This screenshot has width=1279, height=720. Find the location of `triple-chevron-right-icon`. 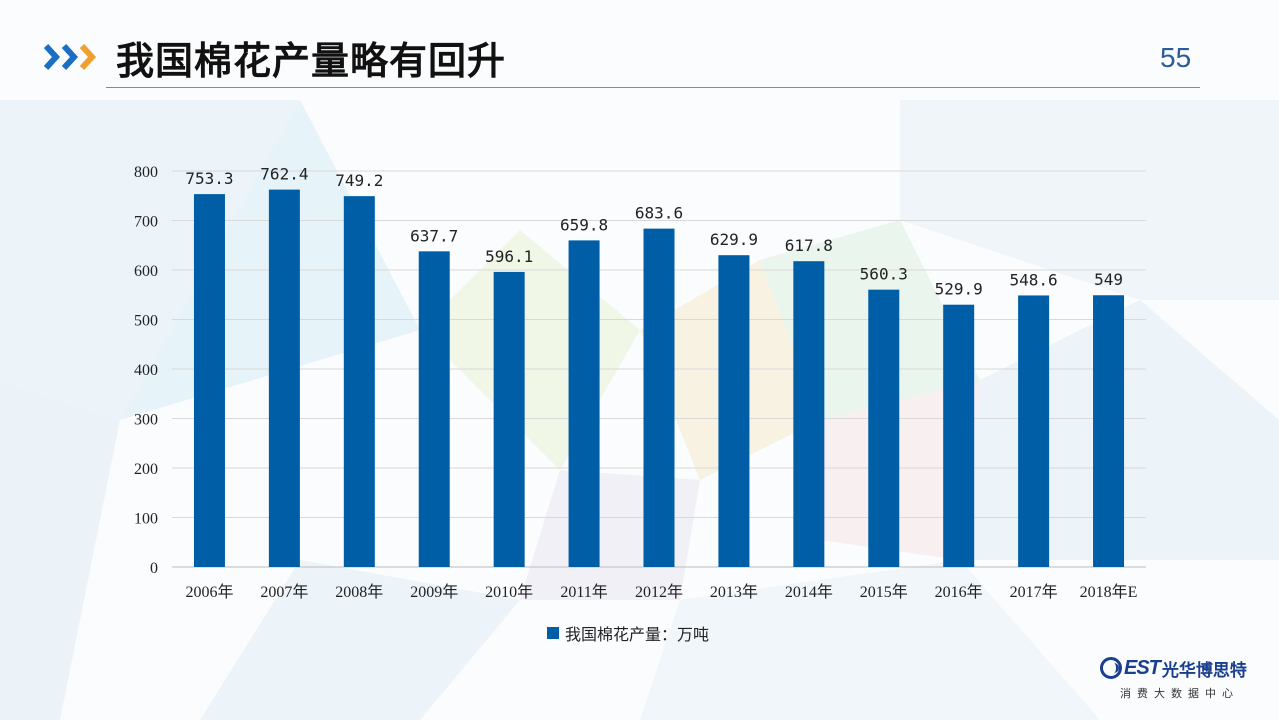

triple-chevron-right-icon is located at coordinates (70, 57).